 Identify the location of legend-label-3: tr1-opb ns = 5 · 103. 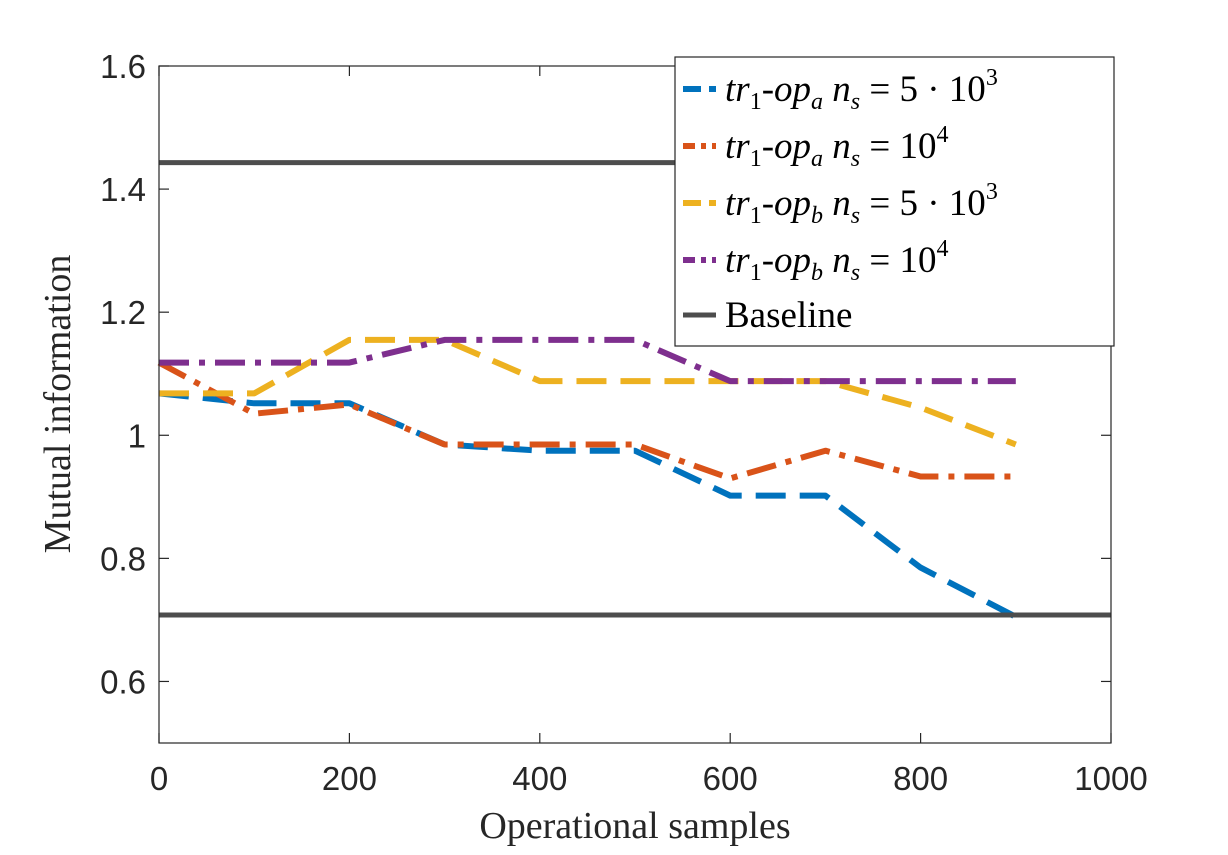
(861, 204).